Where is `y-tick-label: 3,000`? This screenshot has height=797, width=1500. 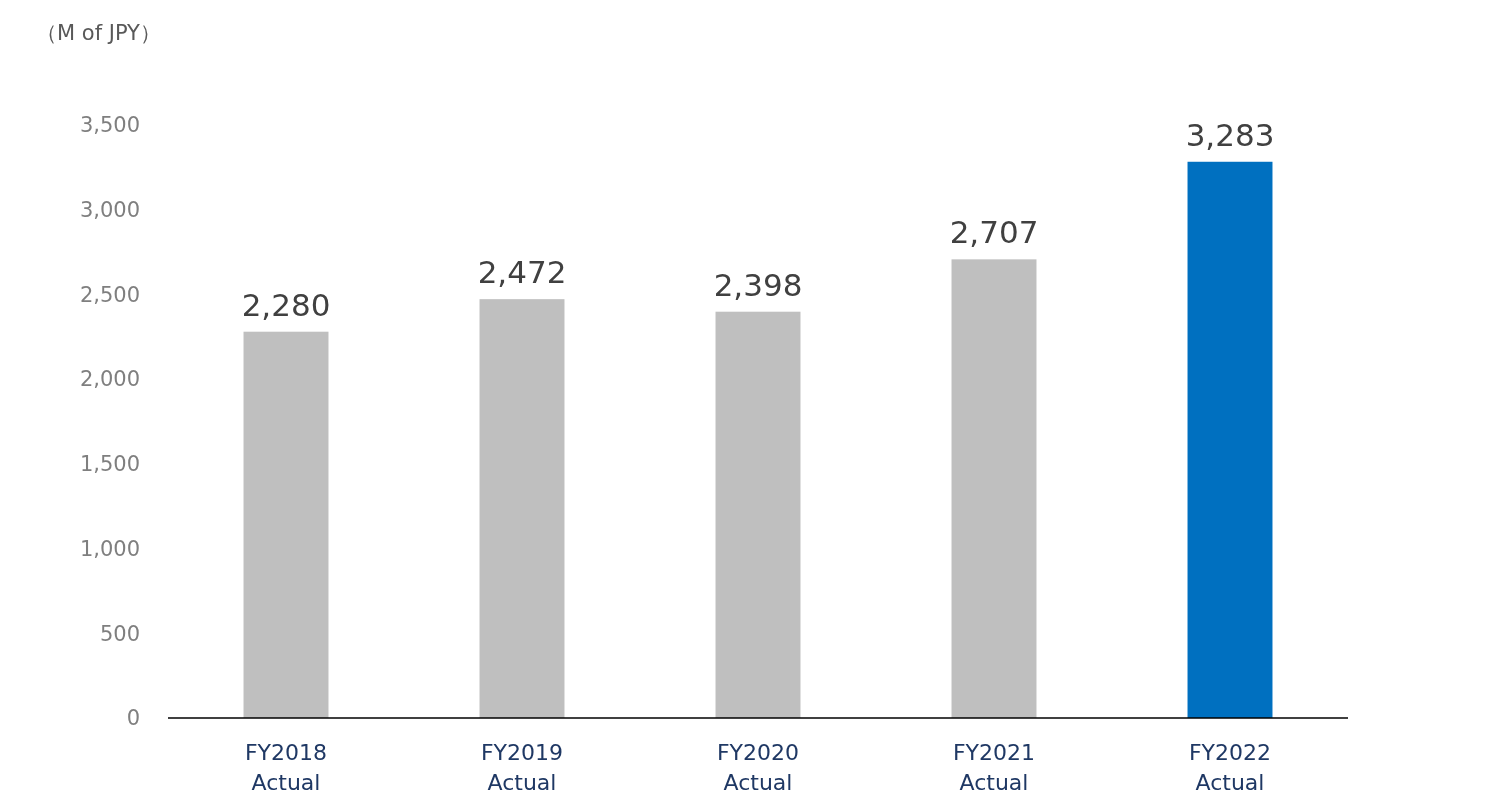 y-tick-label: 3,000 is located at coordinates (109, 210).